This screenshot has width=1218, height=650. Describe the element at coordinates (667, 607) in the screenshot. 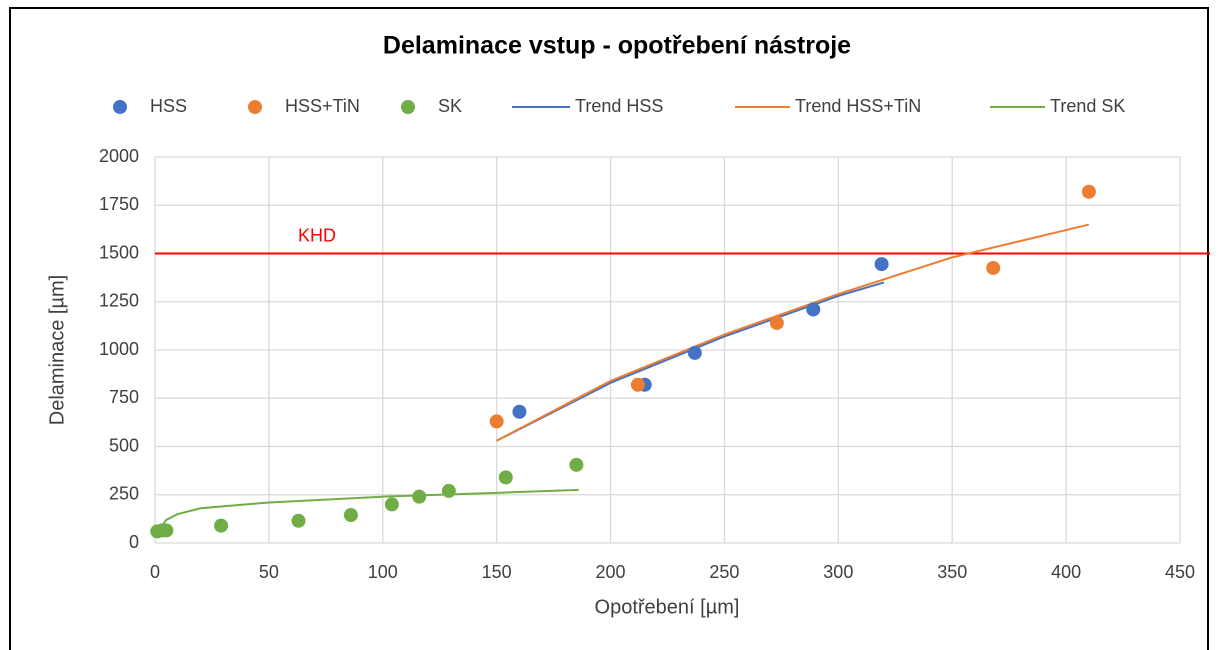

I see `x-axis-label: Opotřebení [µm]` at that location.